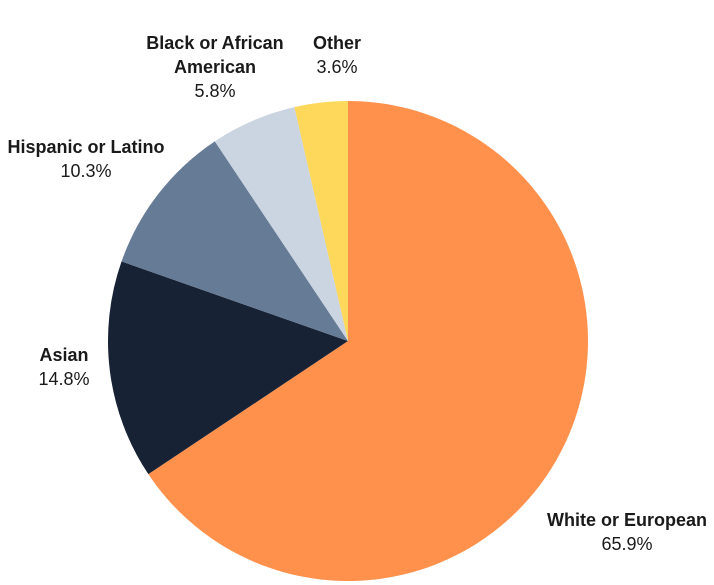 The height and width of the screenshot is (585, 714). What do you see at coordinates (85, 159) in the screenshot?
I see `slice-label: Hispanic or Latino 10.3%` at bounding box center [85, 159].